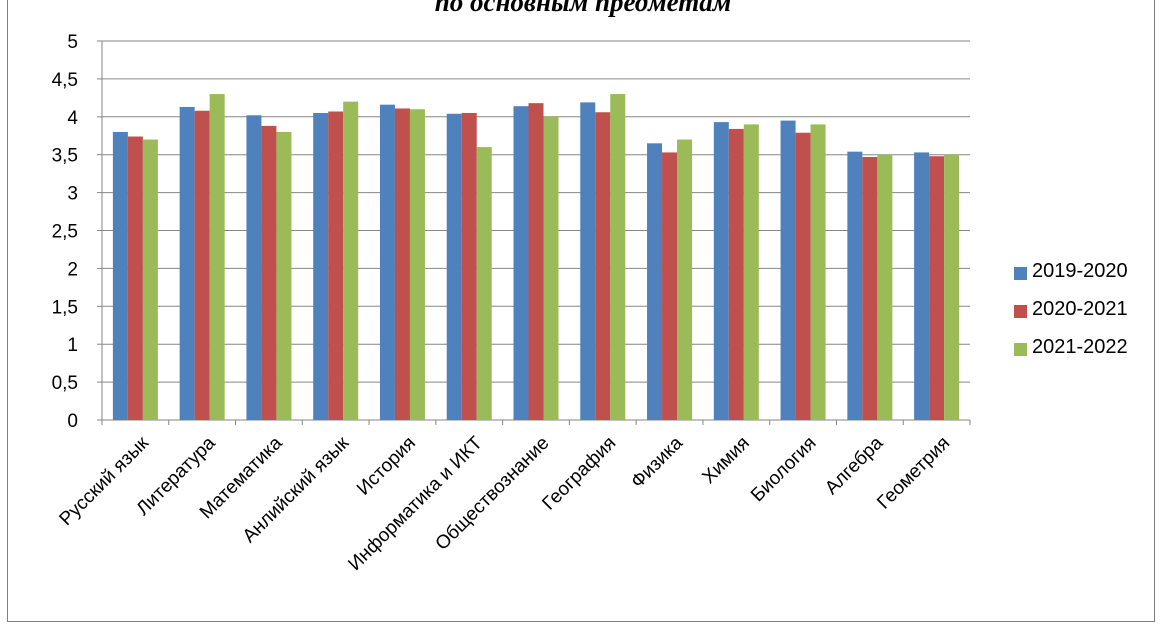 The height and width of the screenshot is (629, 1166). I want to click on y-tick-label: 2, so click(72, 269).